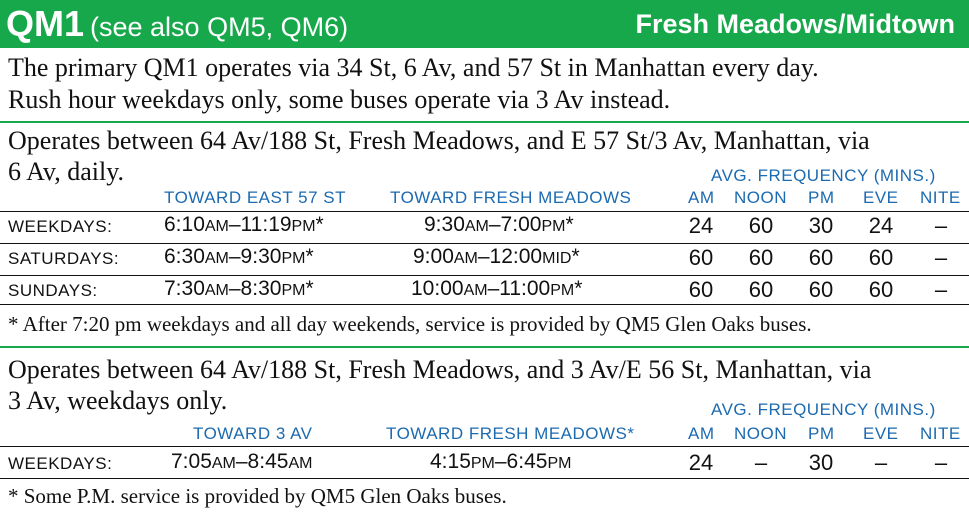 The image size is (969, 514). What do you see at coordinates (239, 256) in the screenshot?
I see `toward-east57-span: 6:30AM–9:30PM*` at bounding box center [239, 256].